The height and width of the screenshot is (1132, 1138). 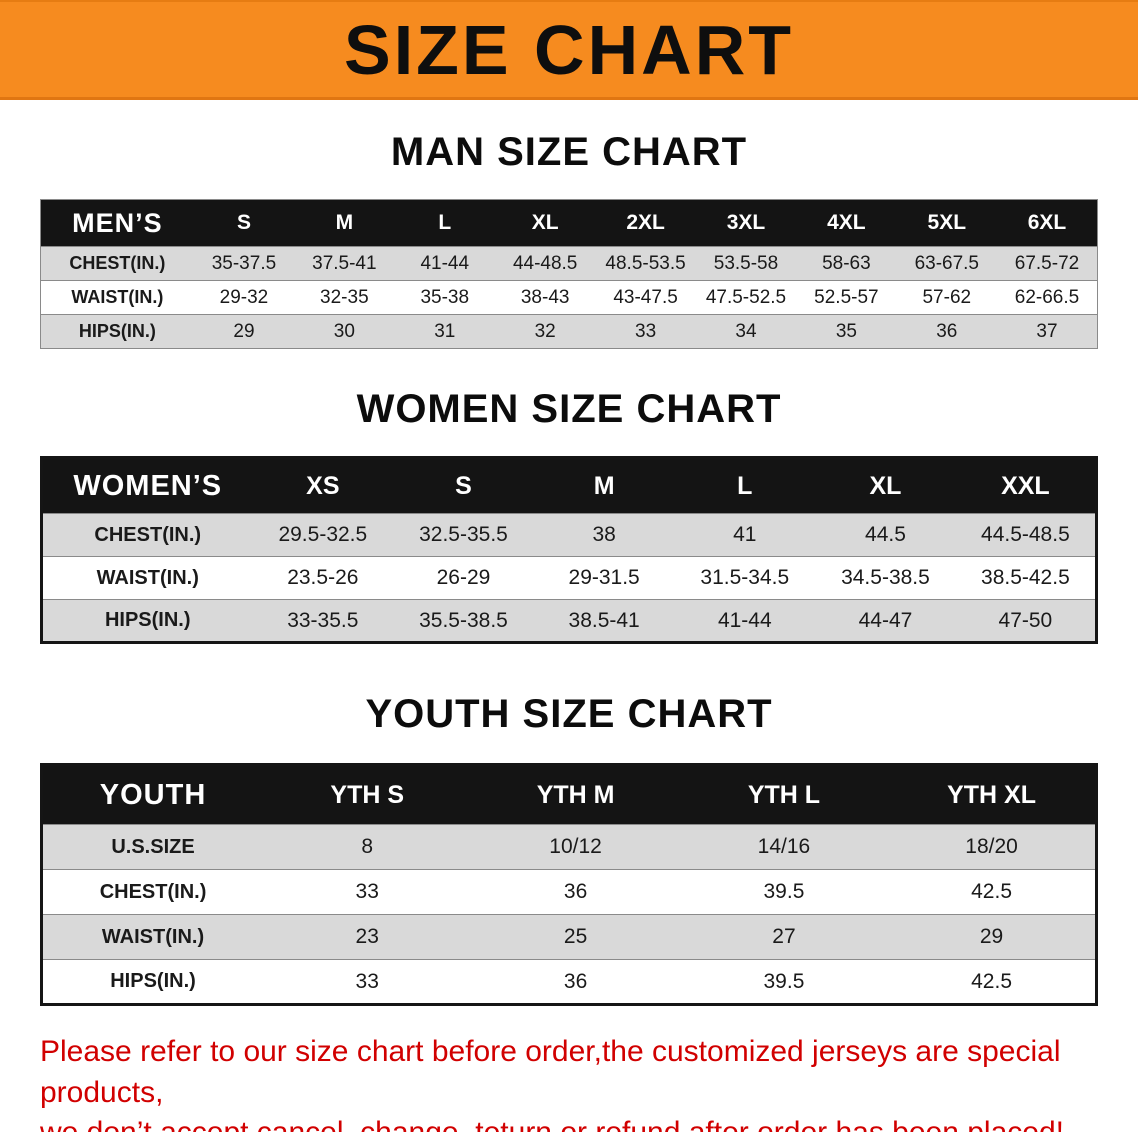 What do you see at coordinates (746, 223) in the screenshot?
I see `column-header: 3XL` at bounding box center [746, 223].